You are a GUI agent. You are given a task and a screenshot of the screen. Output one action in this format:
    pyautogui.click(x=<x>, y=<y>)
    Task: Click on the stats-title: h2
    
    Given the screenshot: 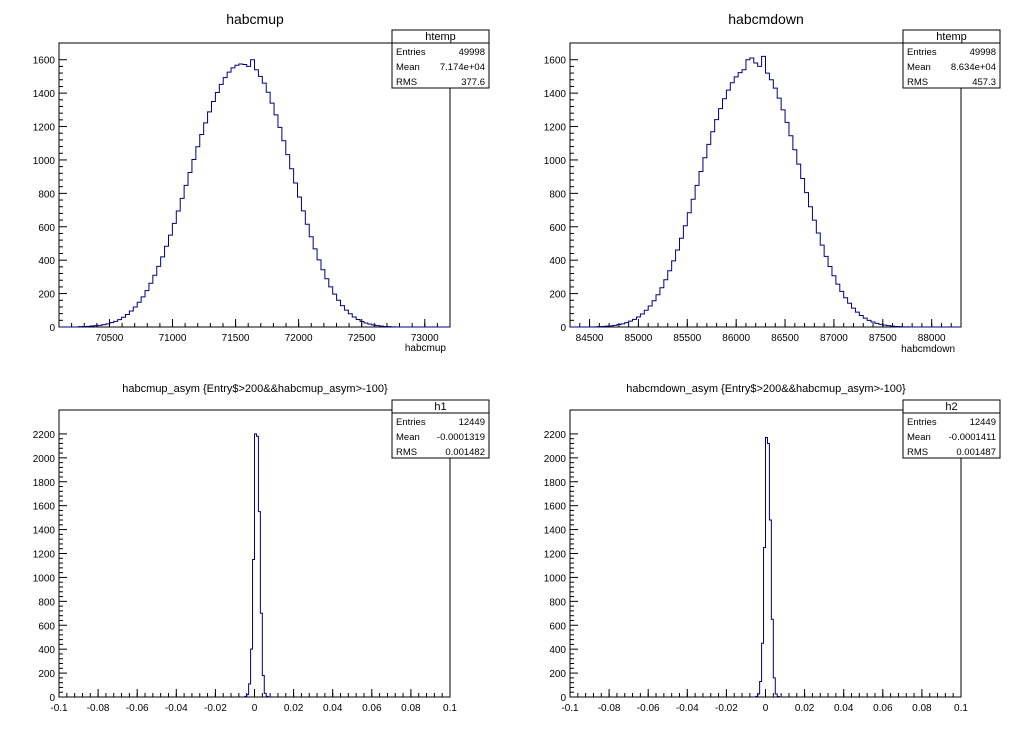 What is the action you would take?
    pyautogui.click(x=951, y=407)
    